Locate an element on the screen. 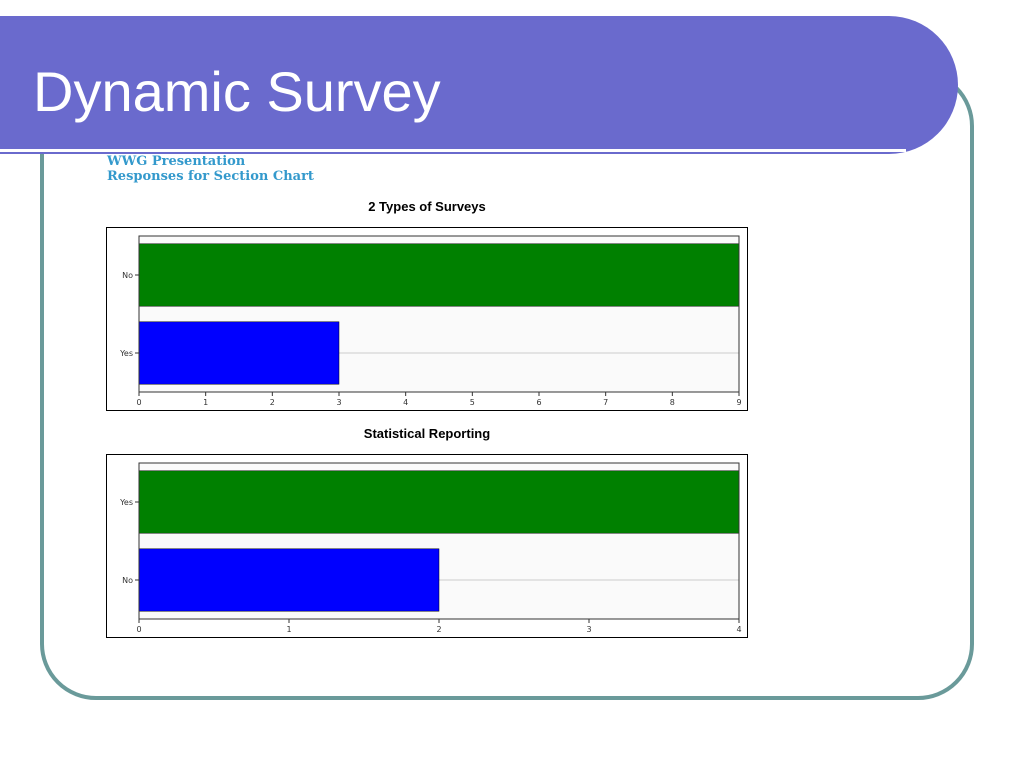 This screenshot has height=768, width=1024. report-name: WWG Presentation is located at coordinates (176, 161).